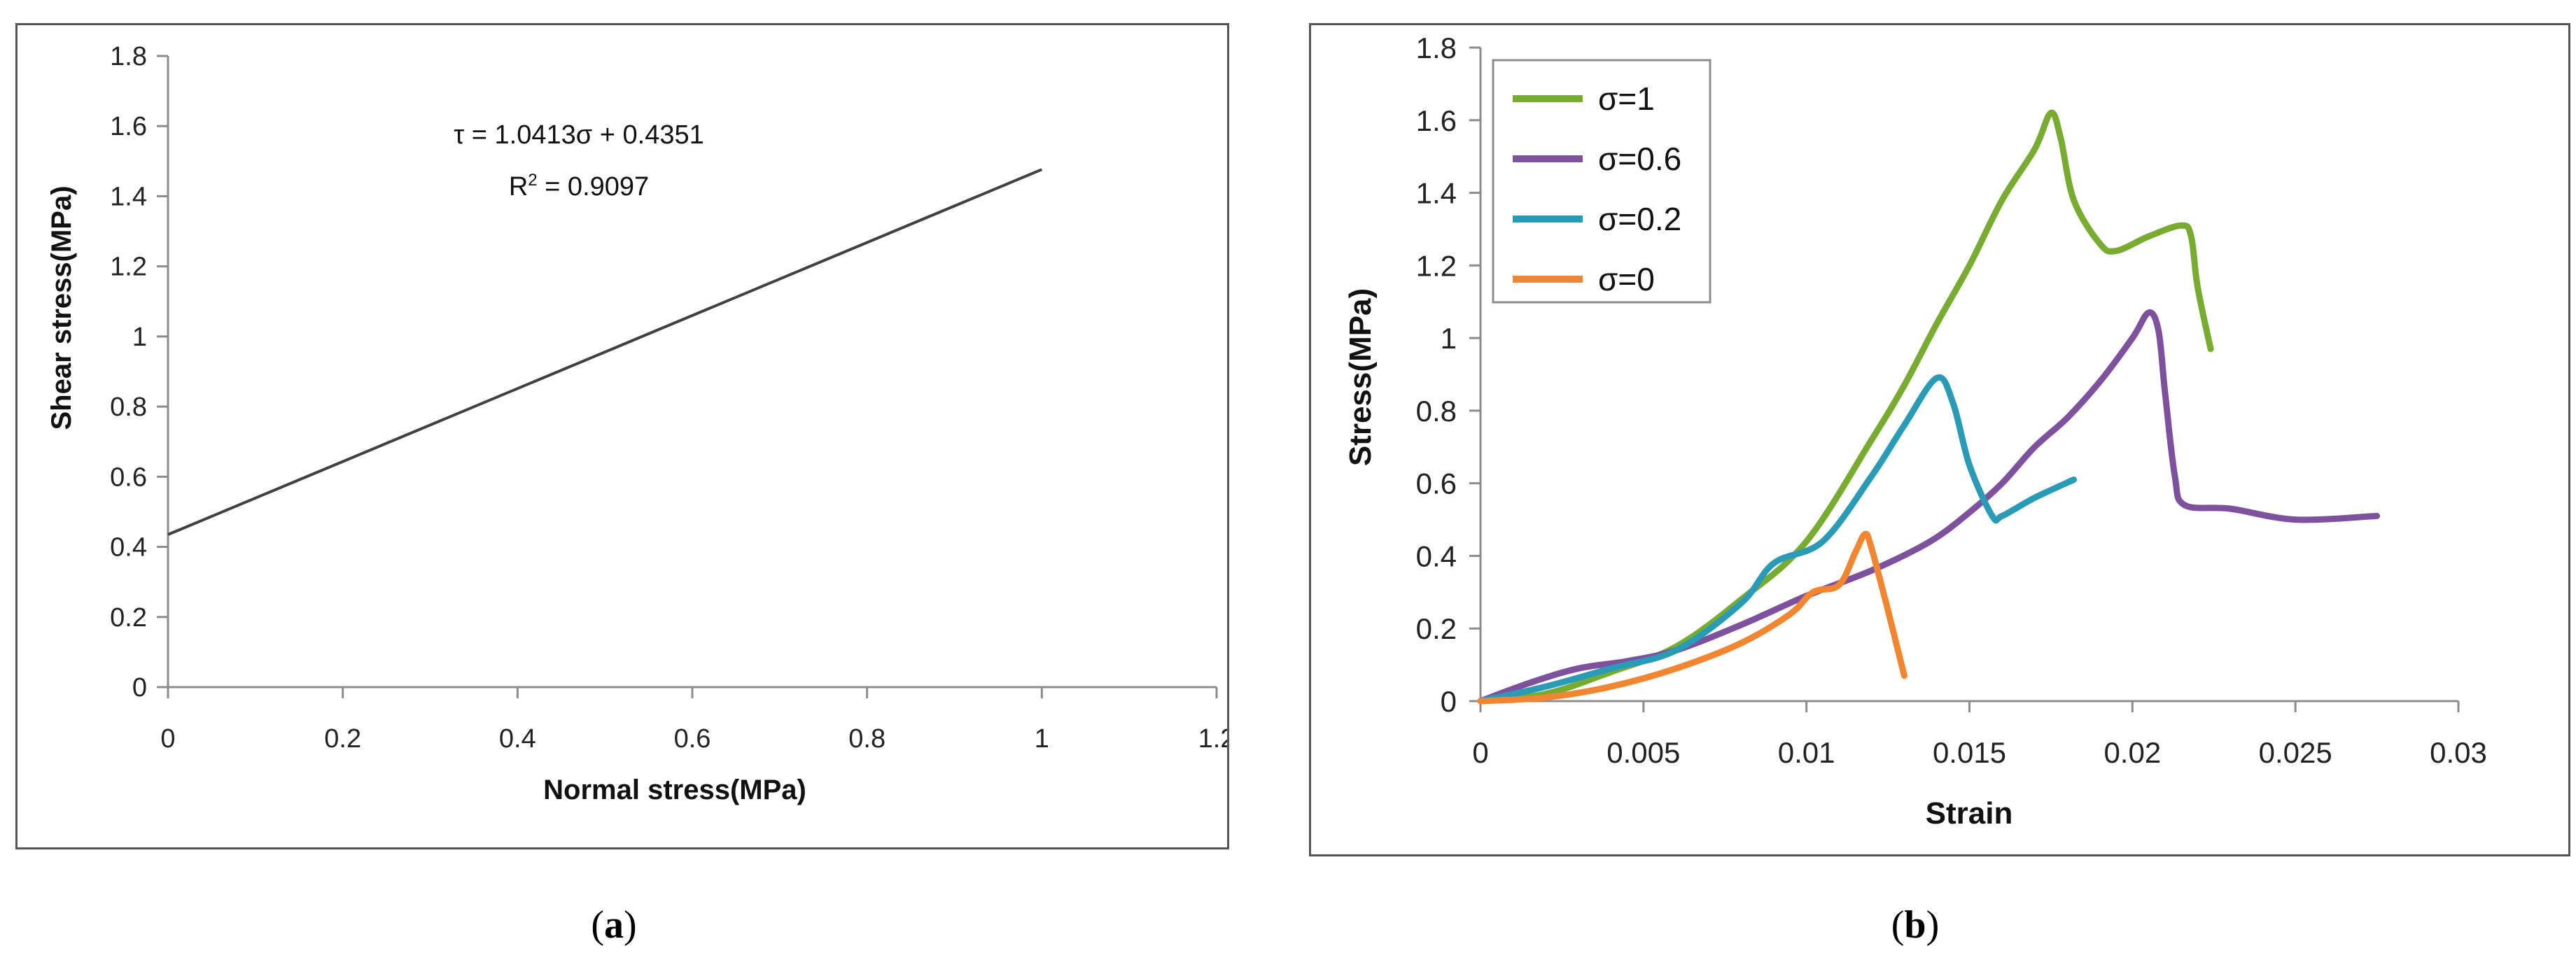 This screenshot has height=967, width=2576. Describe the element at coordinates (614, 925) in the screenshot. I see `caption-a: (a)` at that location.